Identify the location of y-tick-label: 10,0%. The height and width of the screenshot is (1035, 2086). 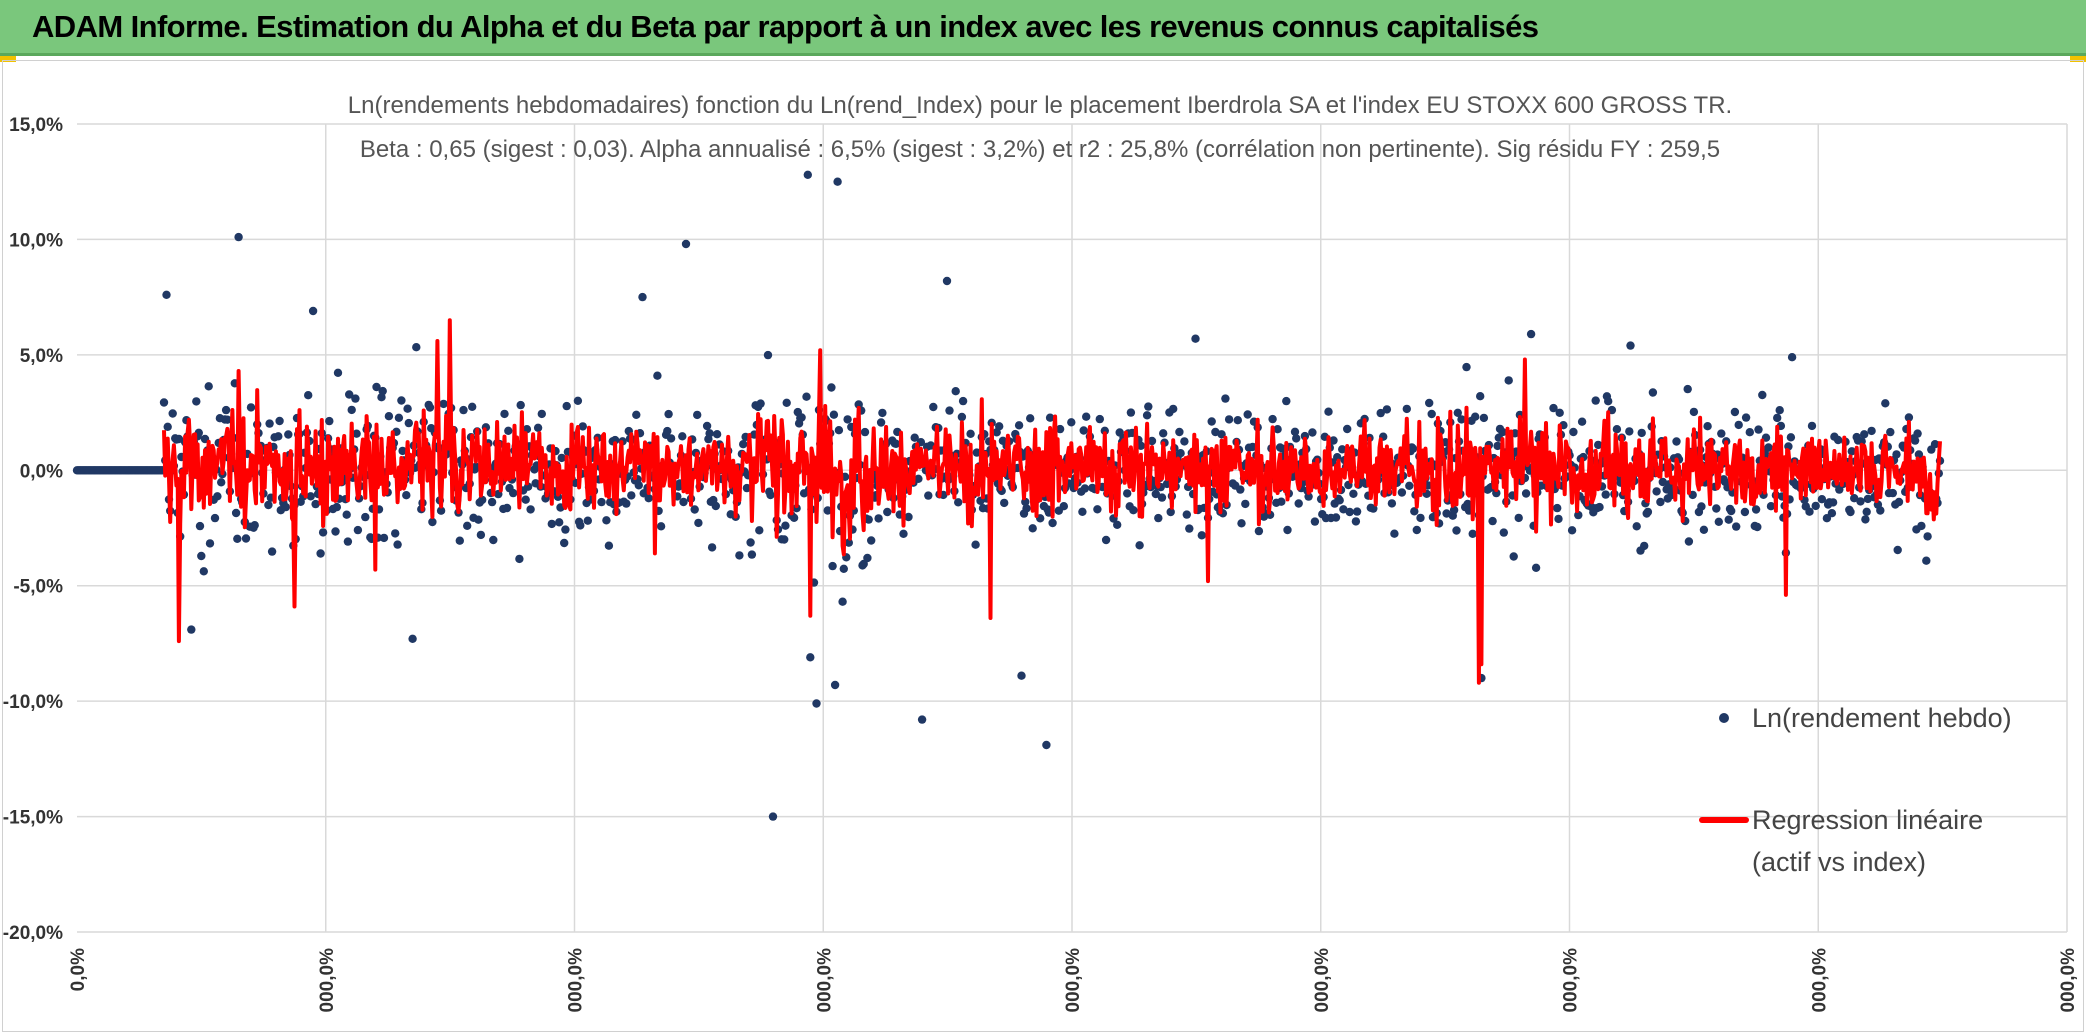
(36, 240).